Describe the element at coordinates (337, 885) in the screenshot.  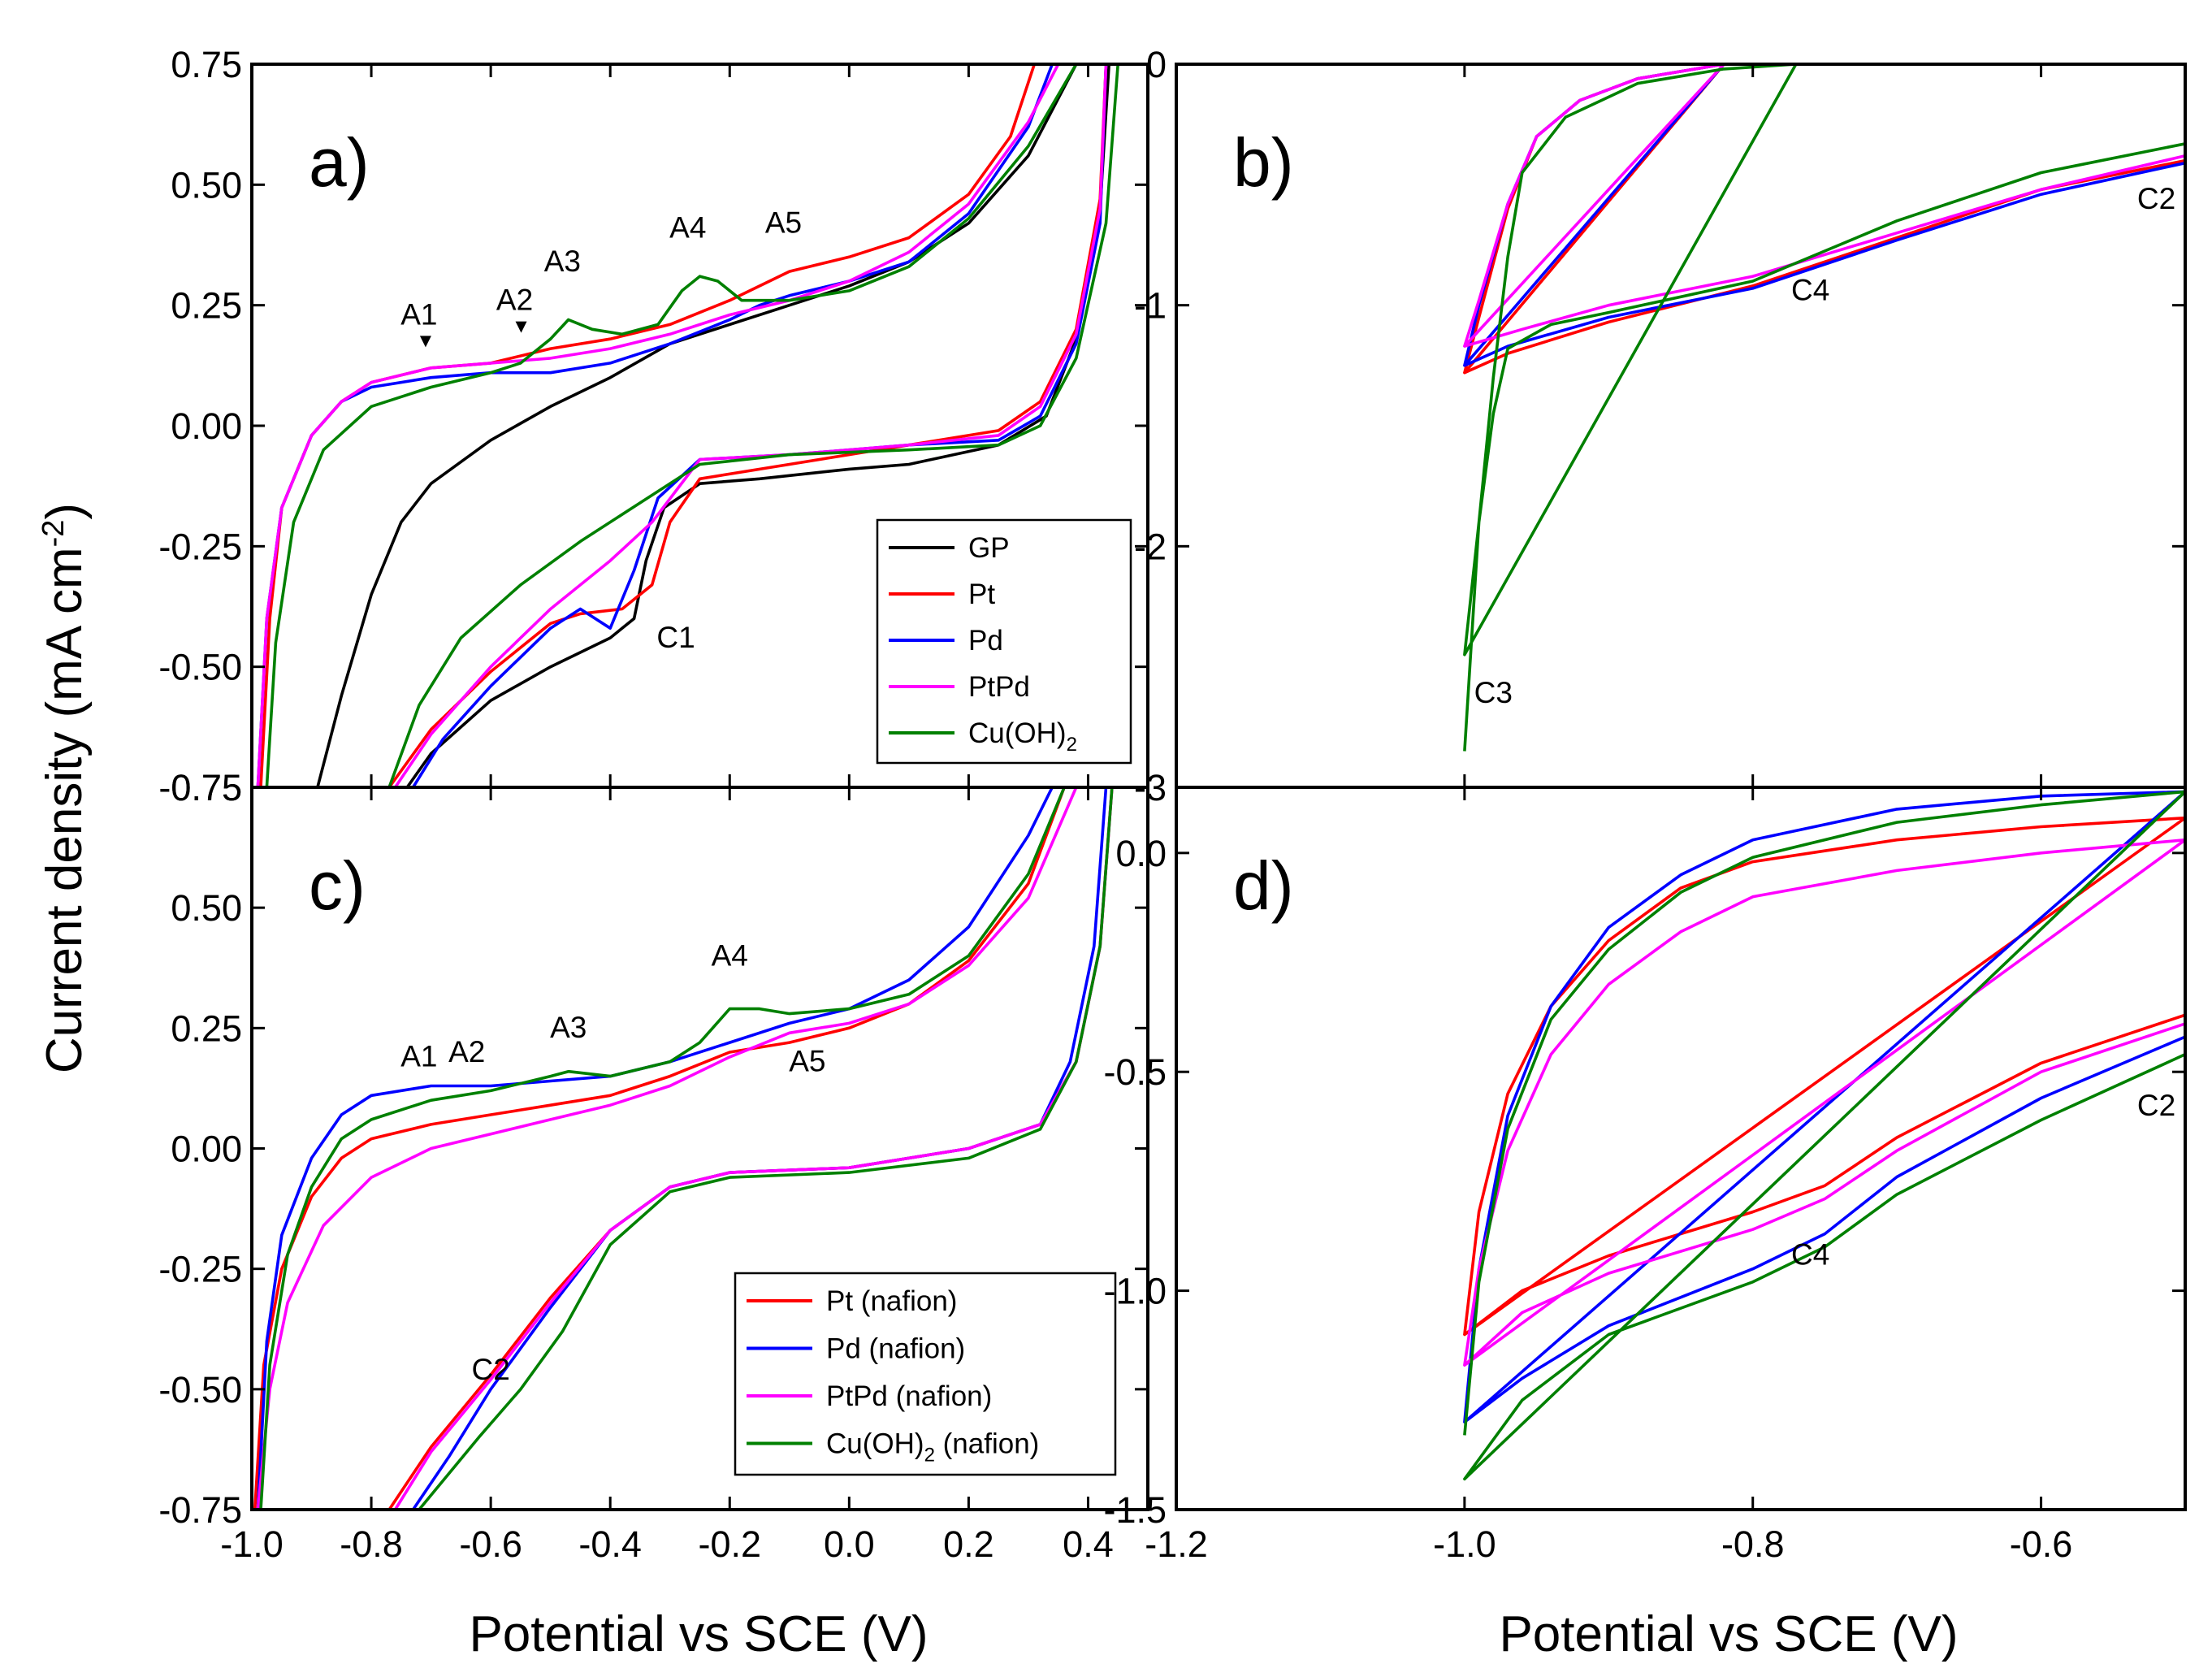
I see `panel-label: c)` at that location.